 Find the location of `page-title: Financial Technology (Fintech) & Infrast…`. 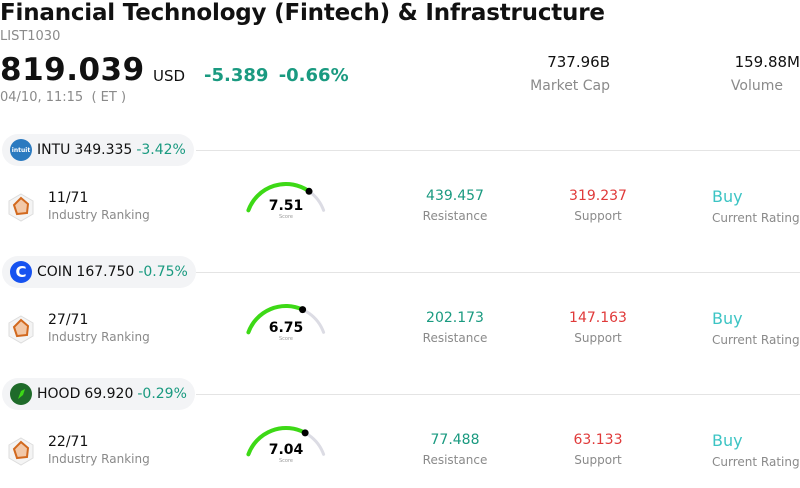

page-title: Financial Technology (Fintech) & Infrast… is located at coordinates (302, 13).